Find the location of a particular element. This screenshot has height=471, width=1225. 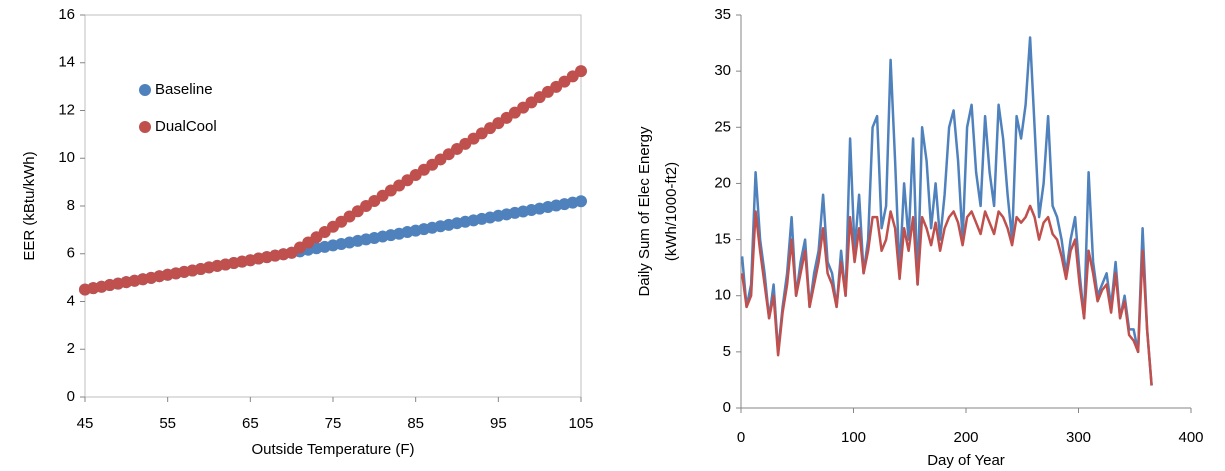

x-tick-label: 105 is located at coordinates (580, 423).